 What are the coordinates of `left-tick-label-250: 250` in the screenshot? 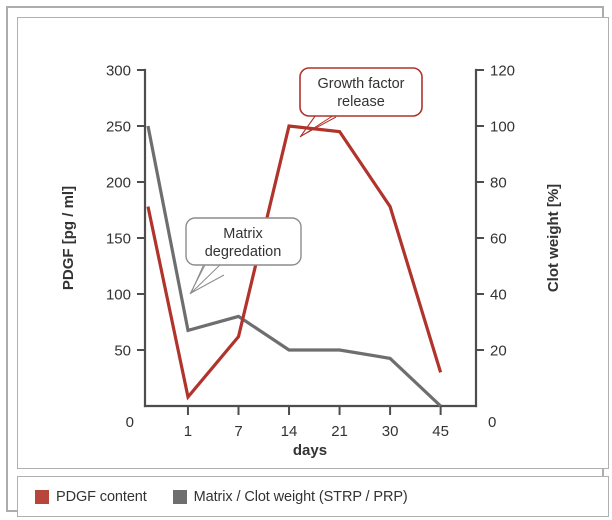 It's located at (118, 127).